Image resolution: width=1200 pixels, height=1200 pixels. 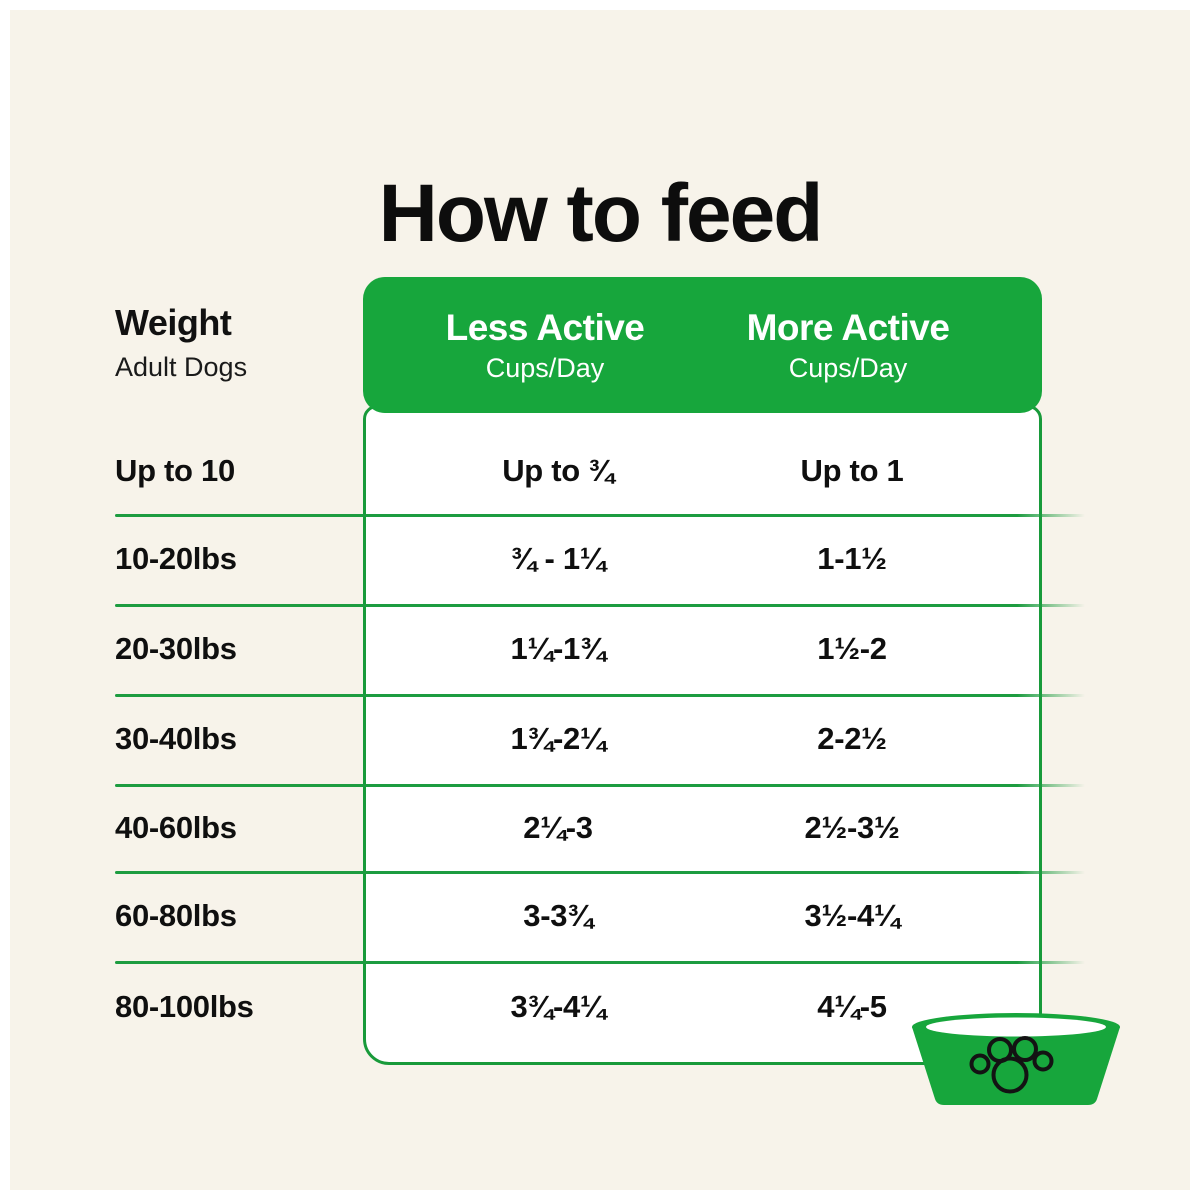 I want to click on column-header-less-active: Less Active Cups/Day, so click(x=545, y=345).